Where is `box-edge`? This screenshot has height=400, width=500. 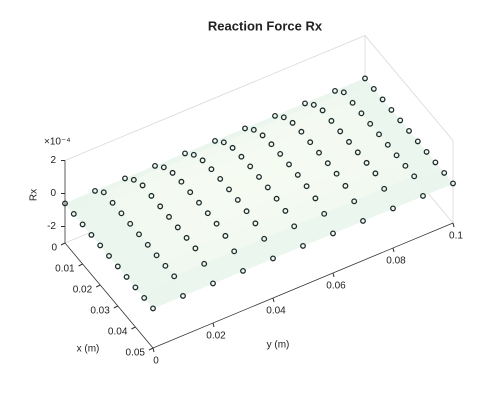
box-edge is located at coordinates (409, 88).